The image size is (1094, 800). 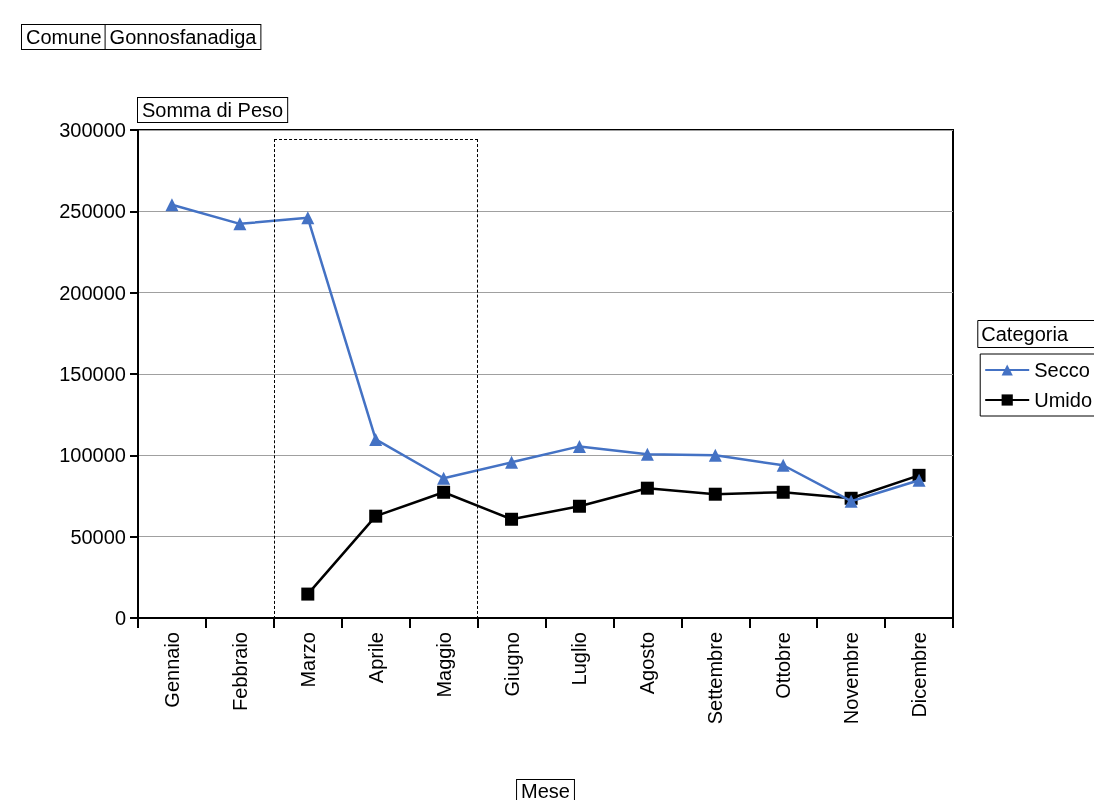 What do you see at coordinates (375, 658) in the screenshot?
I see `x-tick-label: Aprile` at bounding box center [375, 658].